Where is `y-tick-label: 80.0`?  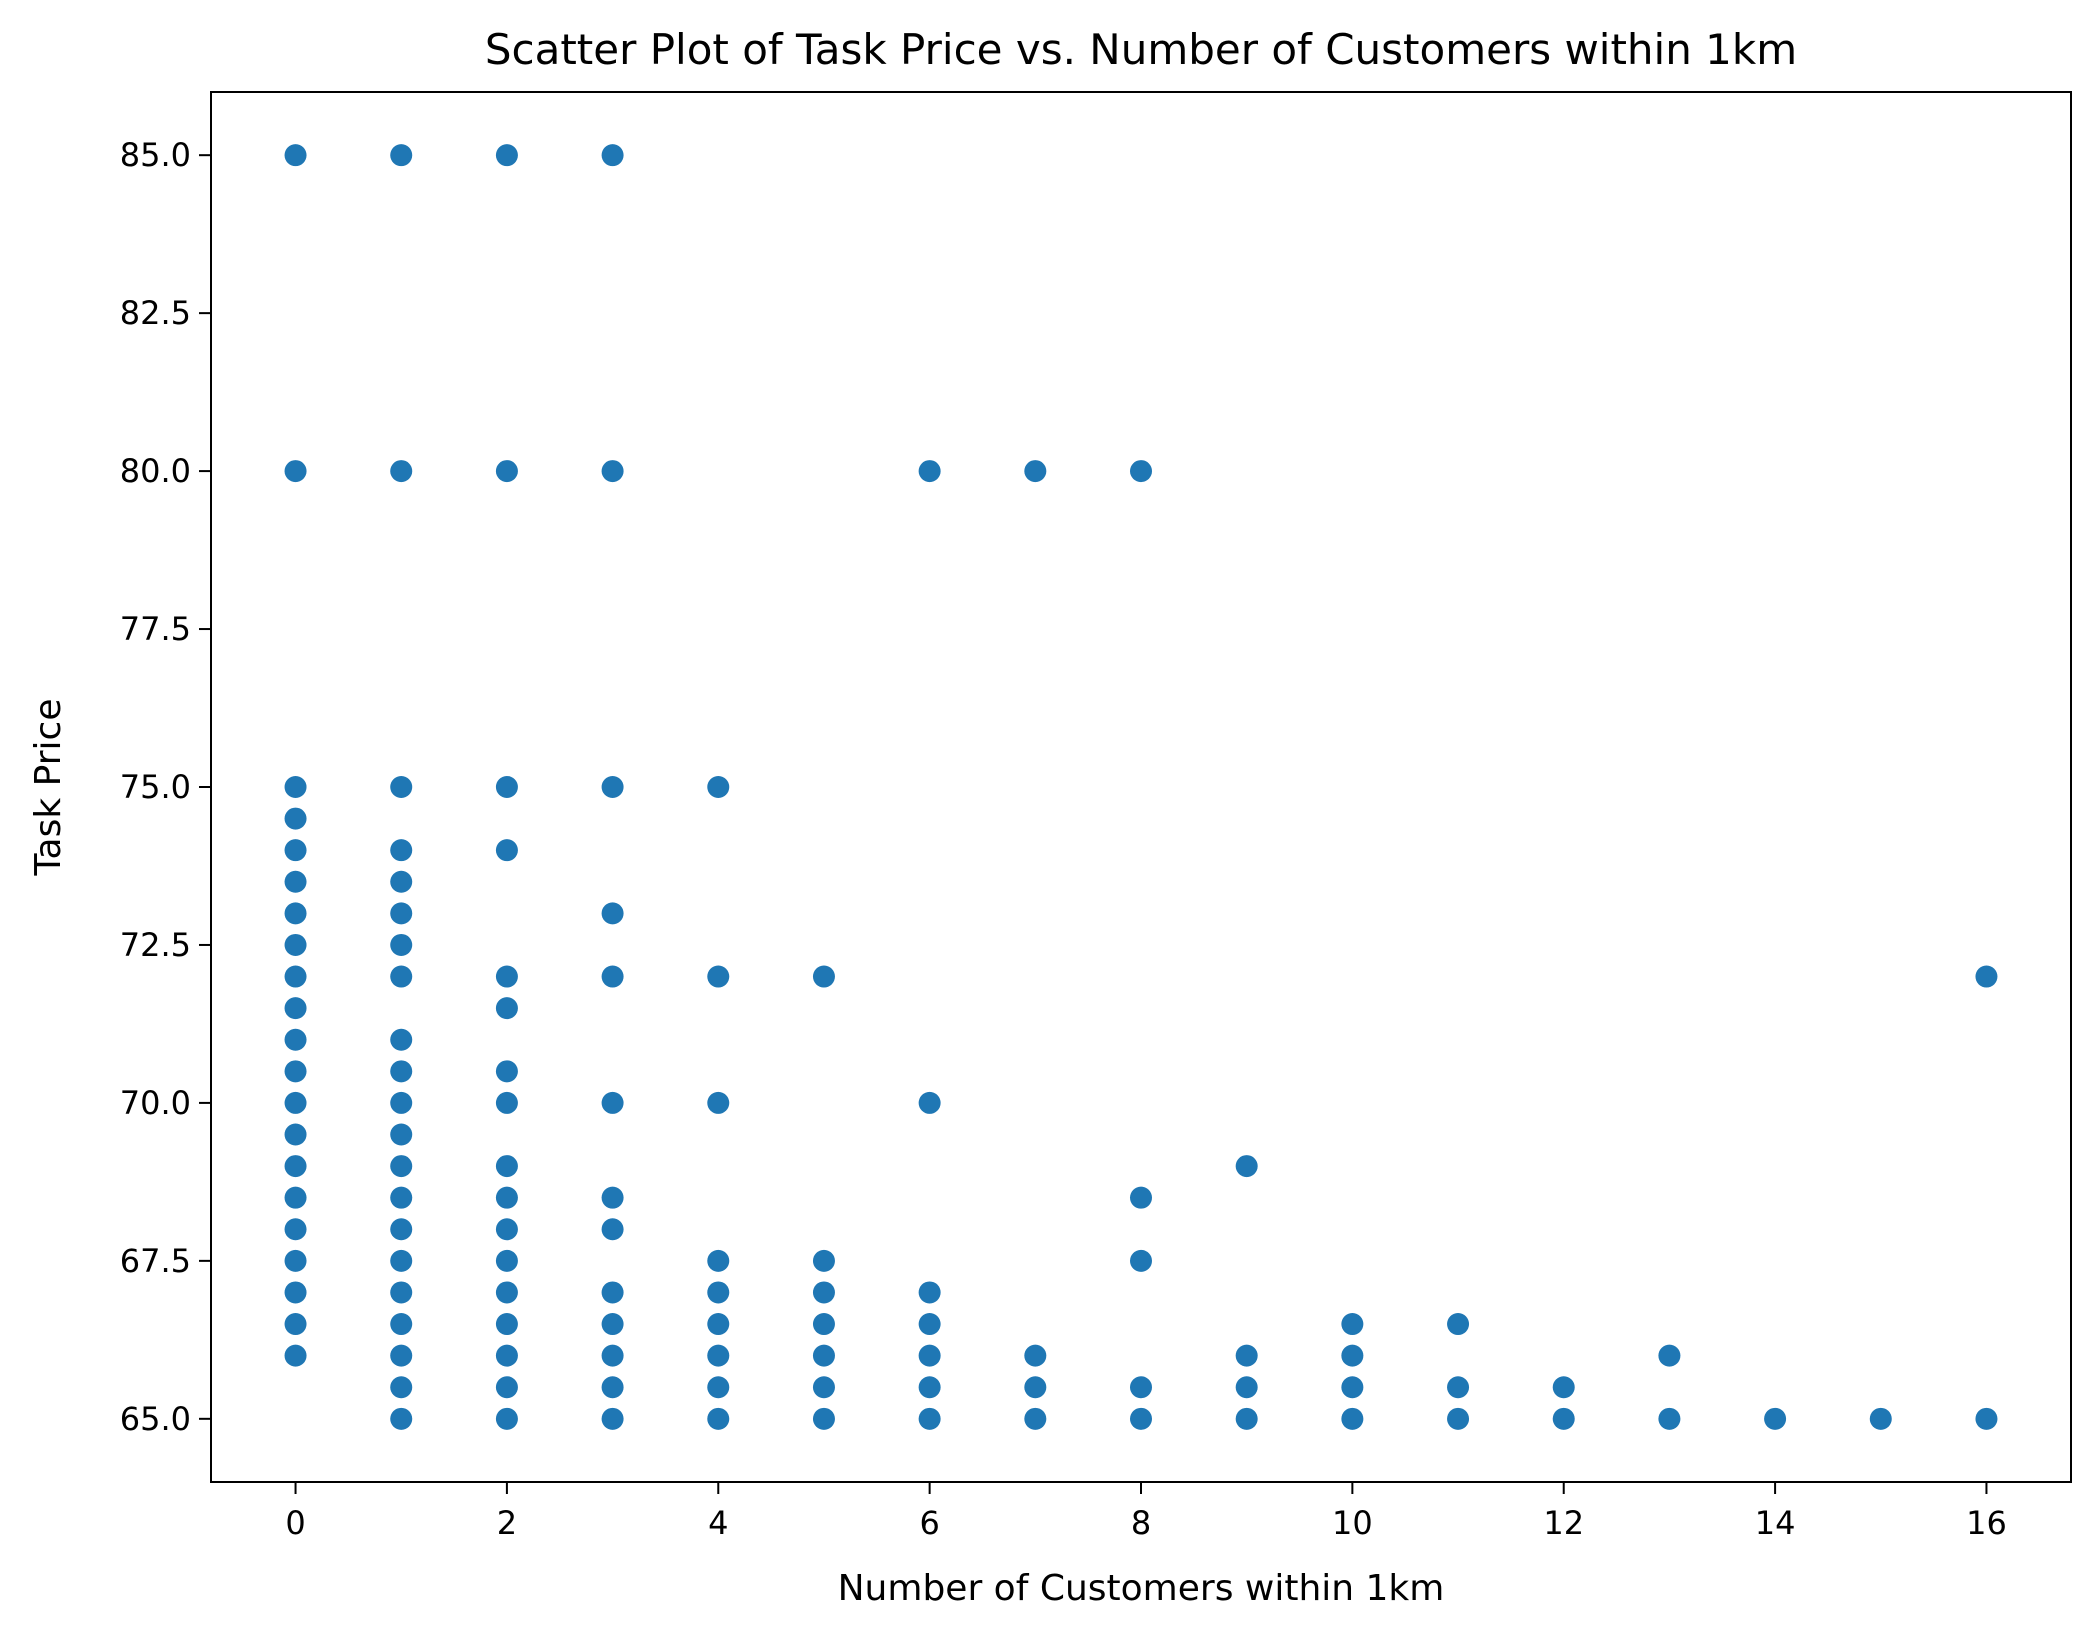 y-tick-label: 80.0 is located at coordinates (155, 471).